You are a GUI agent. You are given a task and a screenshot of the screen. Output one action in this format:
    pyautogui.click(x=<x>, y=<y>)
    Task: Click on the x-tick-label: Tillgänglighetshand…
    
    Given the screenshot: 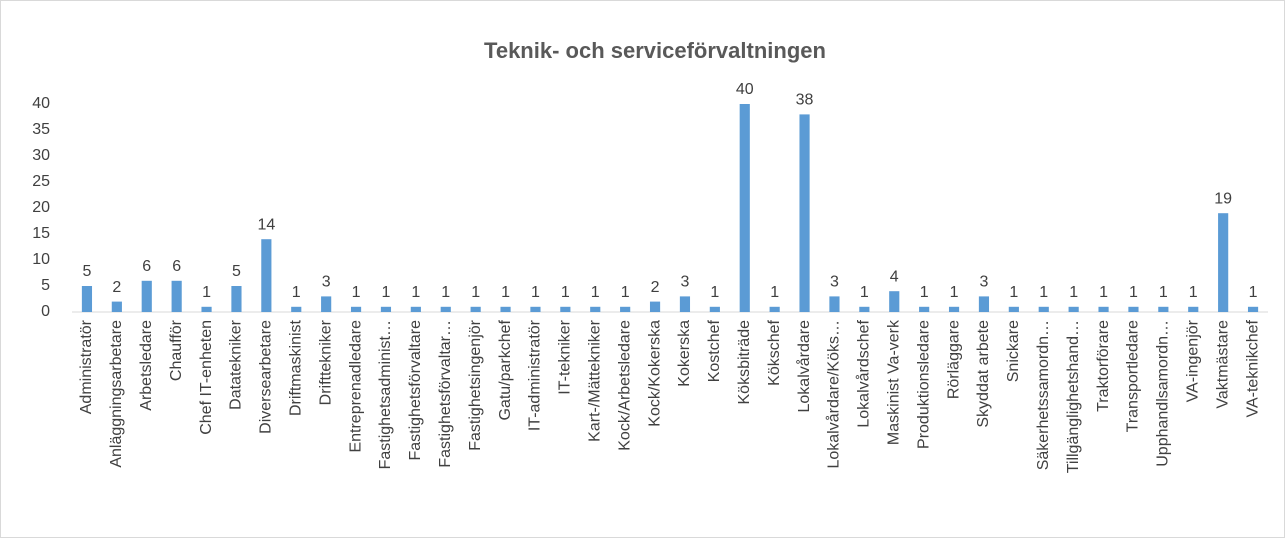 What is the action you would take?
    pyautogui.click(x=1073, y=396)
    